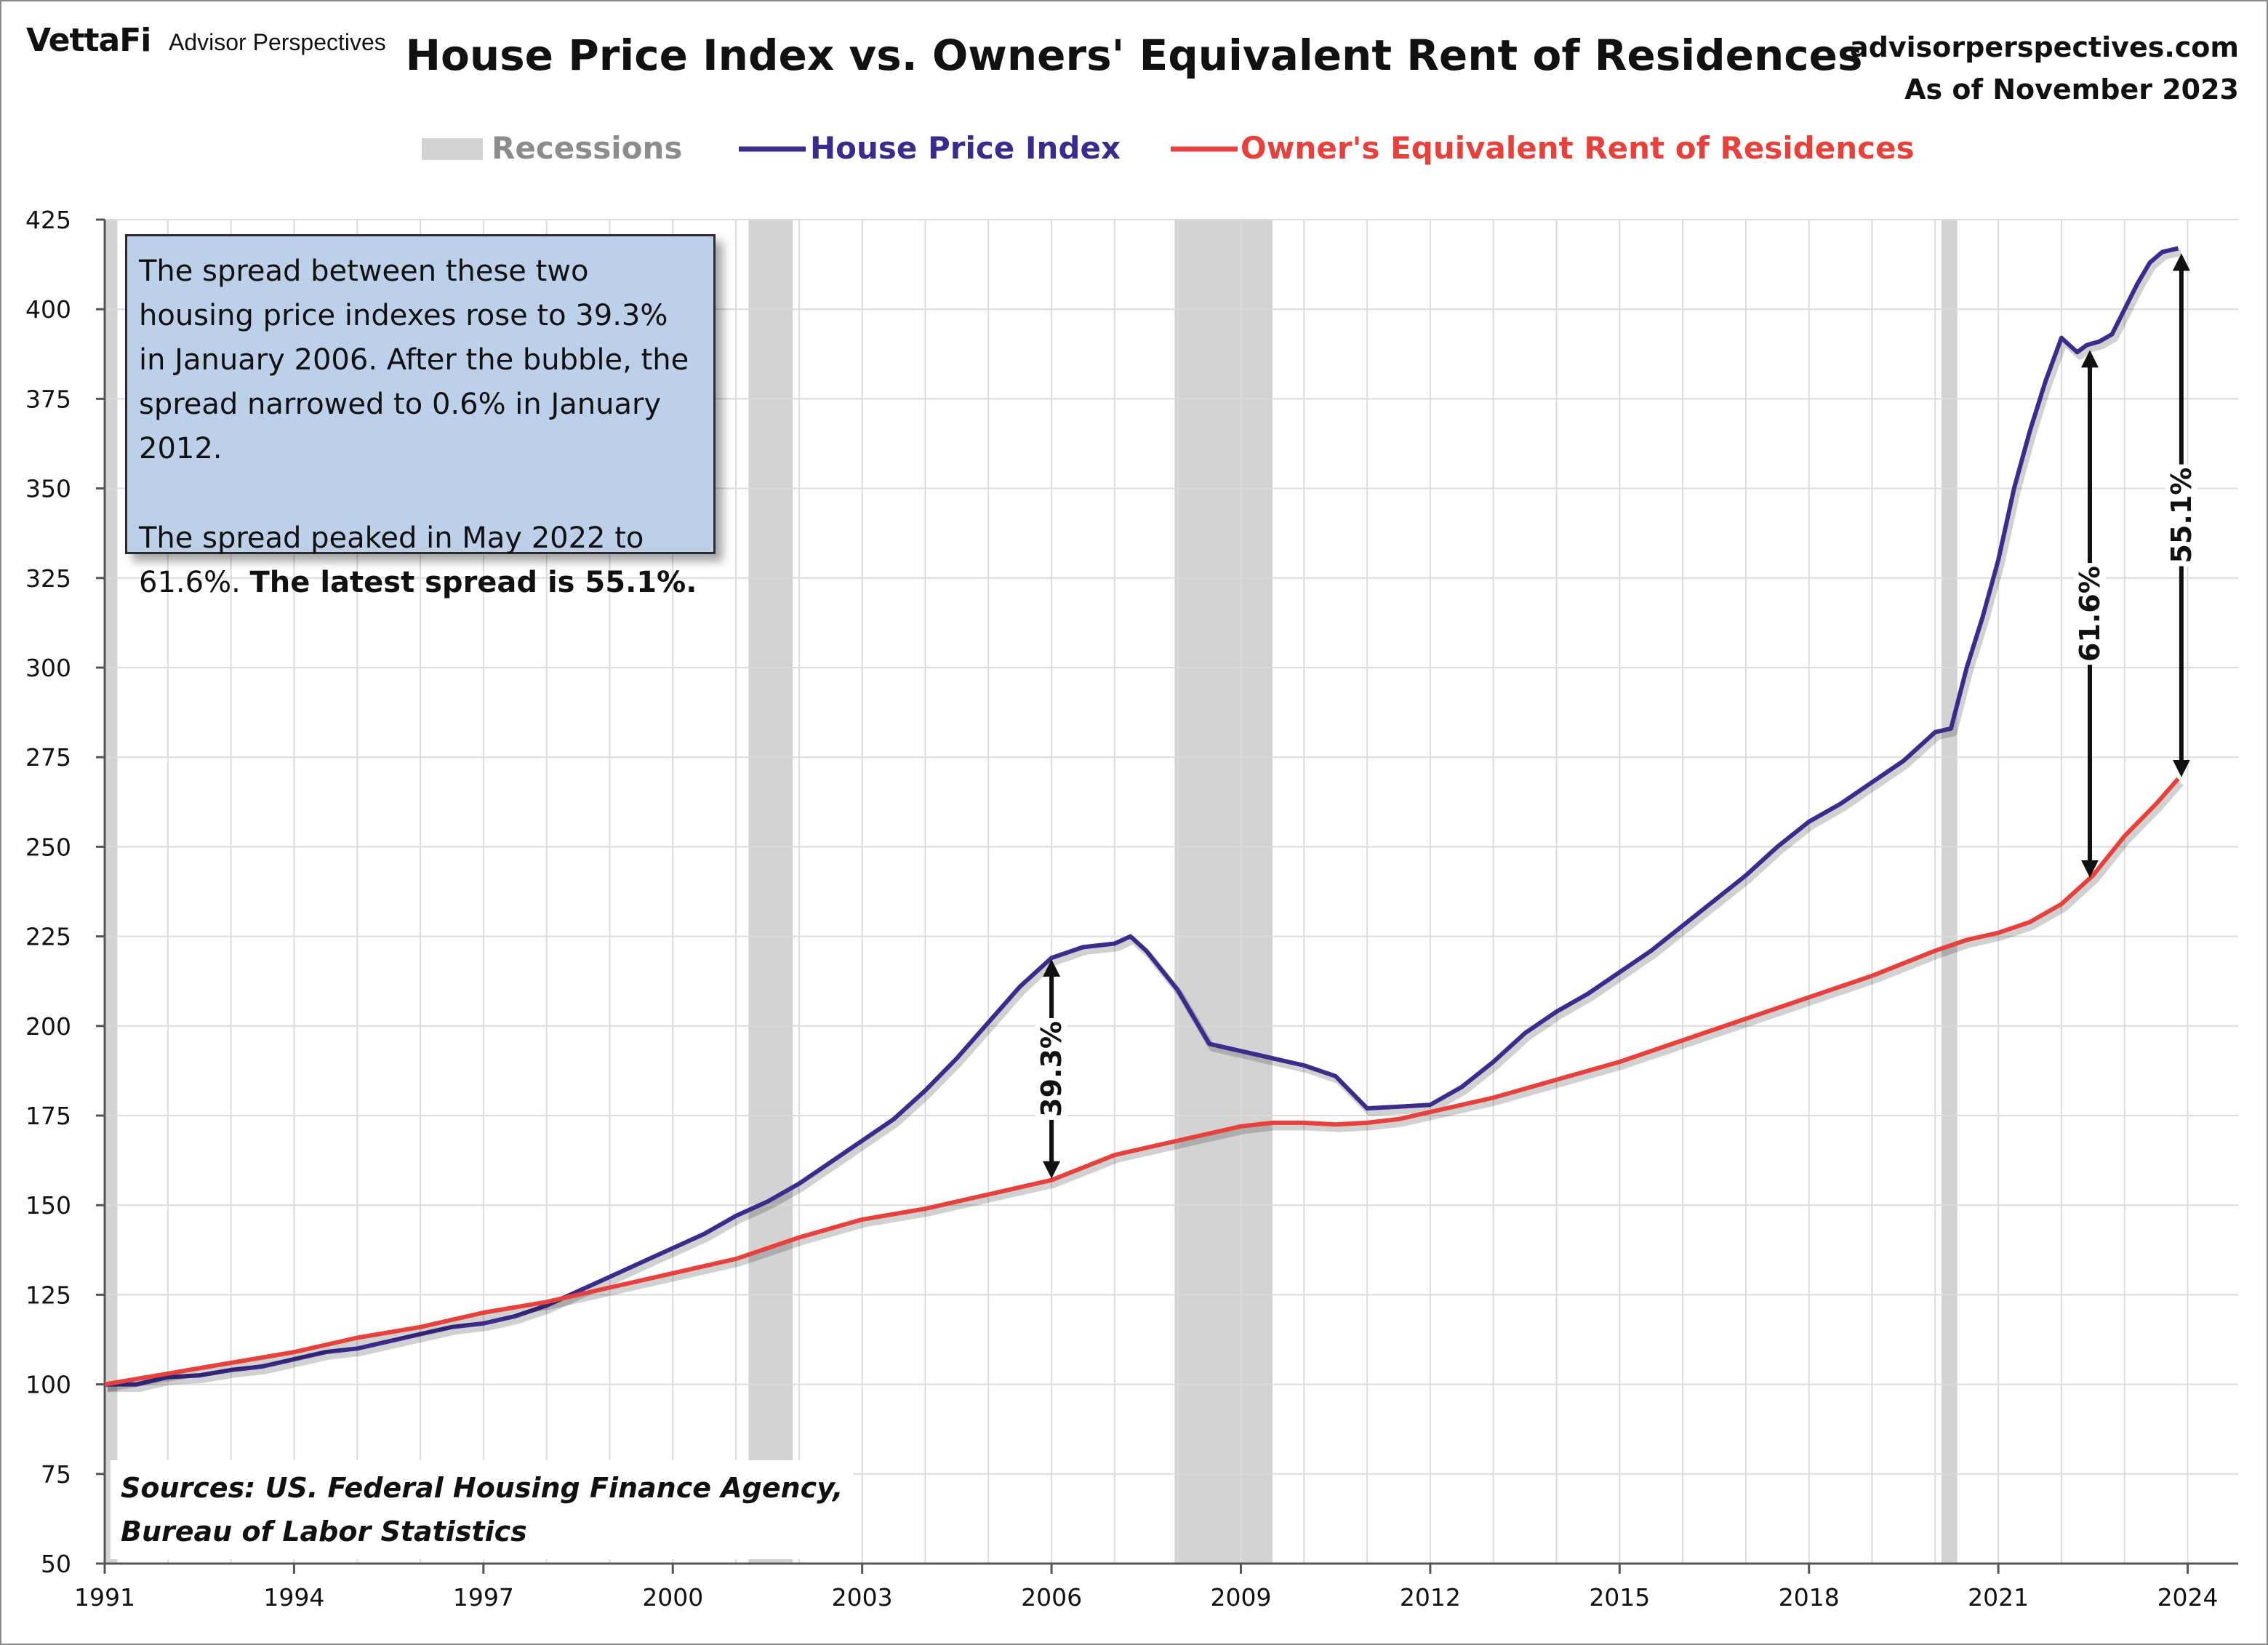 Image resolution: width=2268 pixels, height=1645 pixels. What do you see at coordinates (1998, 1597) in the screenshot?
I see `x-tick-label-2021: 2021` at bounding box center [1998, 1597].